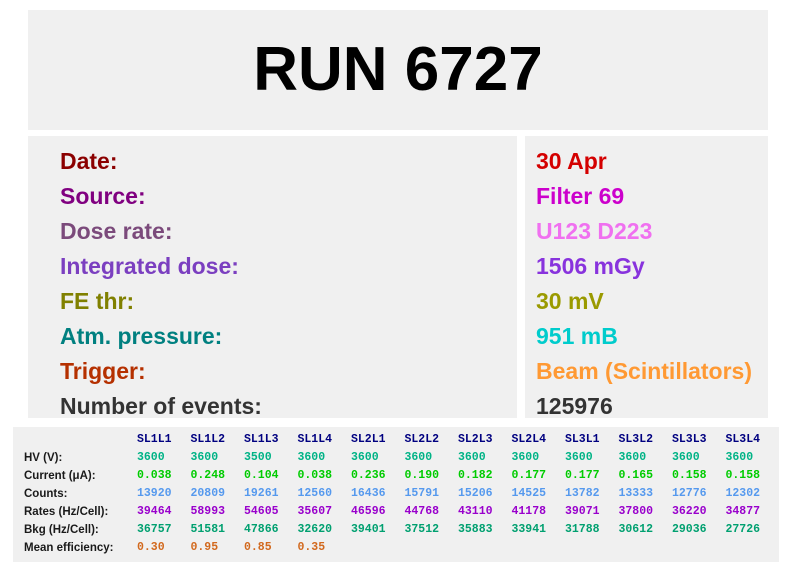 The width and height of the screenshot is (796, 572). What do you see at coordinates (422, 529) in the screenshot?
I see `table-cell: 37512` at bounding box center [422, 529].